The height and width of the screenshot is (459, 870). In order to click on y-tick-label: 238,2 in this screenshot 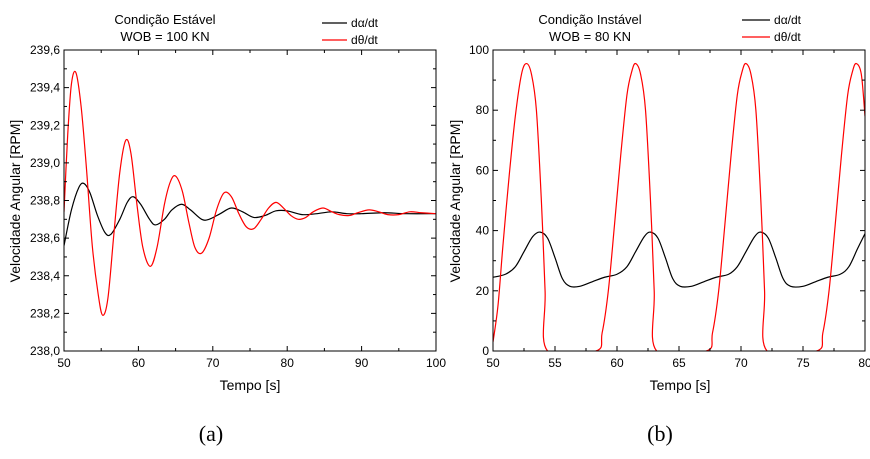, I will do `click(45, 313)`.